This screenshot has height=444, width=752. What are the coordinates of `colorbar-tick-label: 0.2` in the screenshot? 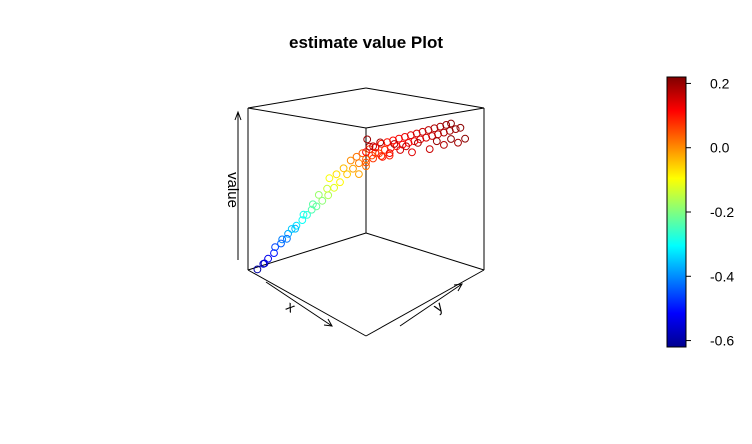 It's located at (720, 83).